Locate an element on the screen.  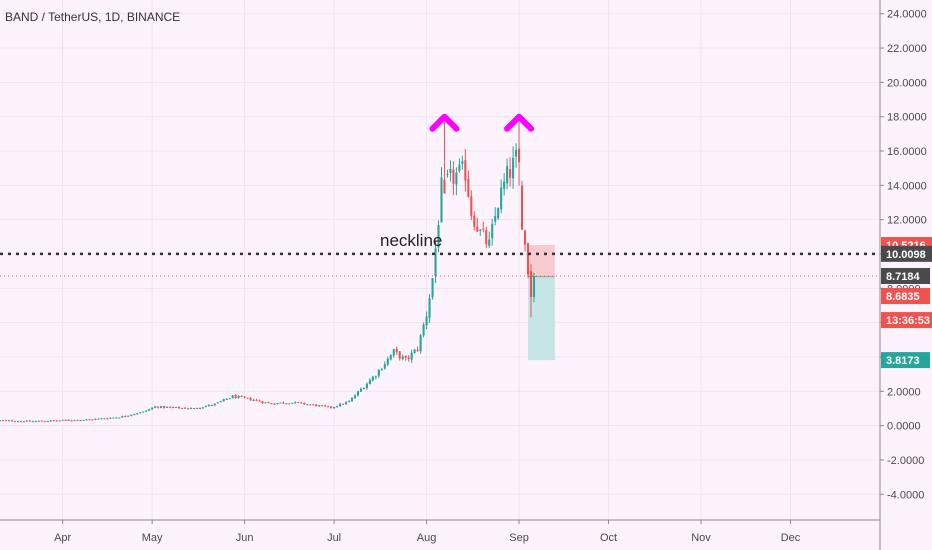
time-axis: Apr May Jun Jul Aug Sep Oct Nov Dec is located at coordinates (427, 532).